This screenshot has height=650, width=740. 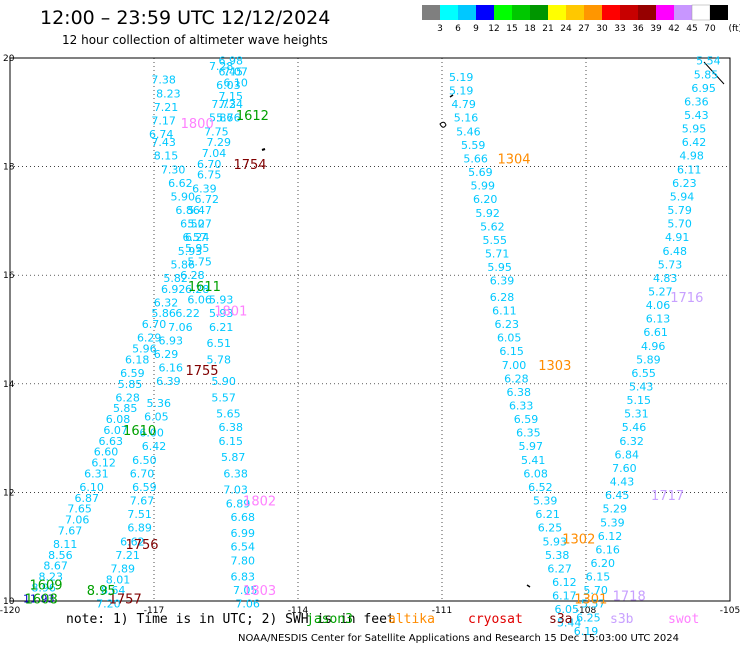 I want to click on swh-value: 6.60, so click(x=106, y=452).